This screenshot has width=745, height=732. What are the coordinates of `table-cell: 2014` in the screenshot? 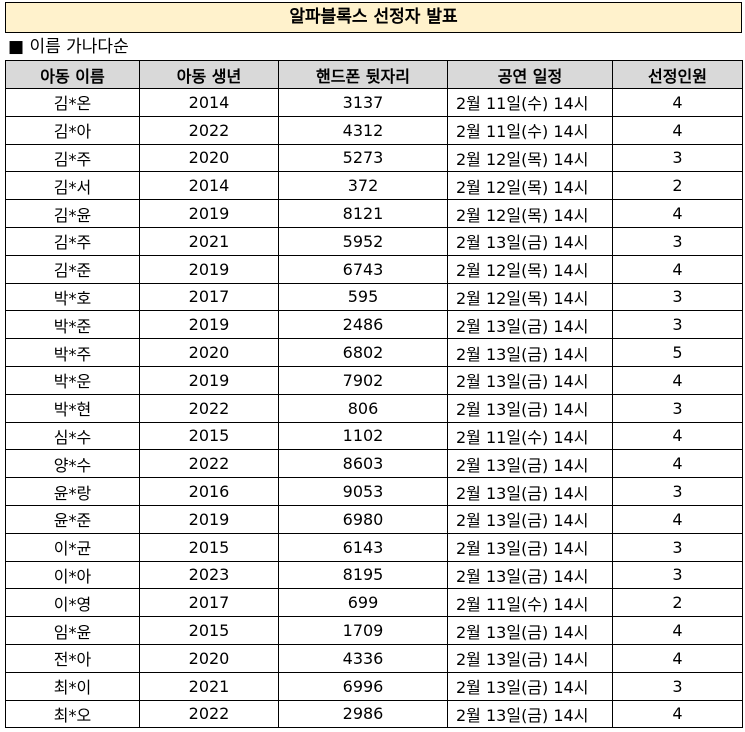 It's located at (209, 186).